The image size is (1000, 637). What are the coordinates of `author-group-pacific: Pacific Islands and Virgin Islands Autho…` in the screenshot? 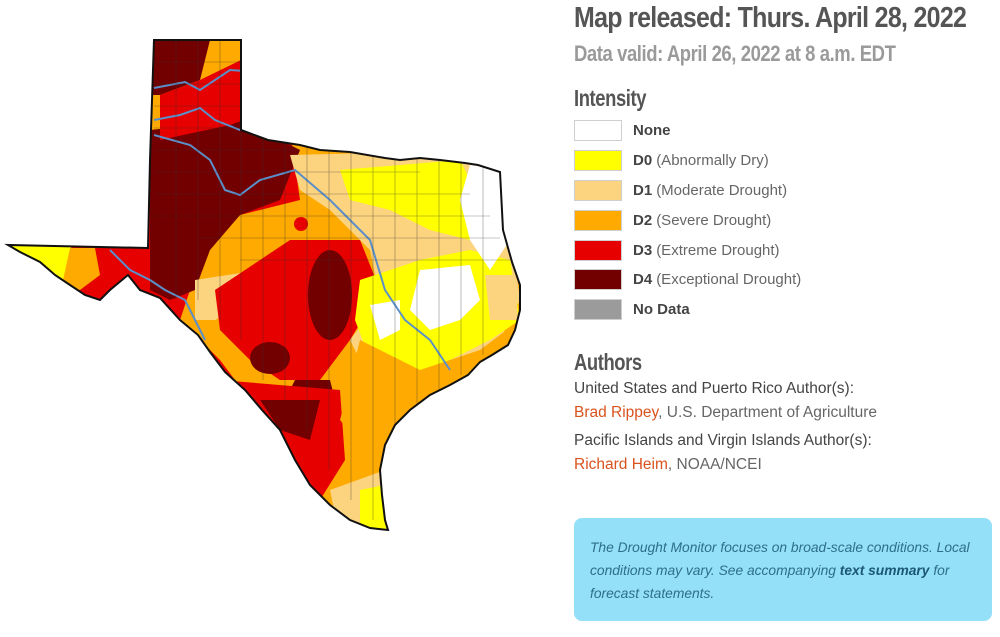 It's located at (784, 453).